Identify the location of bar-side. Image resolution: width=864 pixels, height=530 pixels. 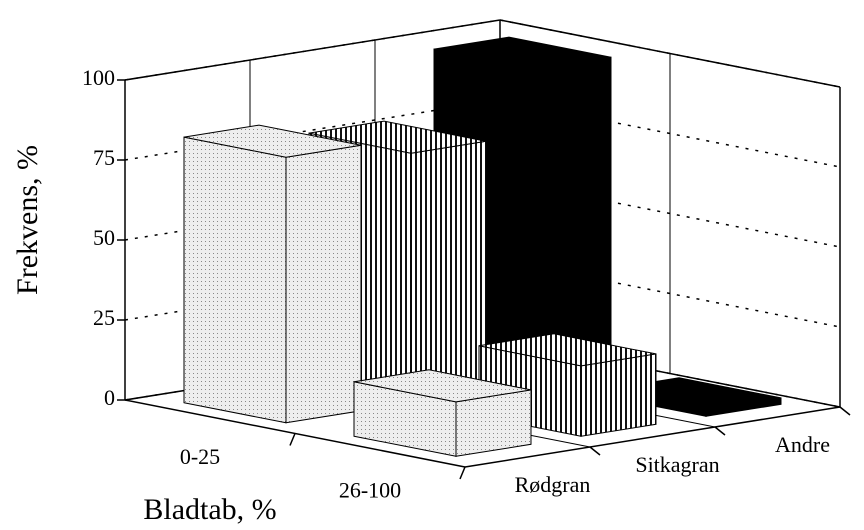
(235, 280).